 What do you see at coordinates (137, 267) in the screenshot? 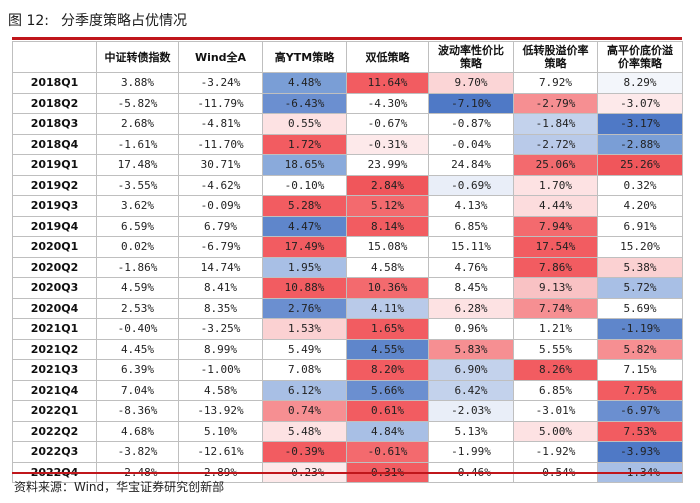
I see `value-cell: -1.86%` at bounding box center [137, 267].